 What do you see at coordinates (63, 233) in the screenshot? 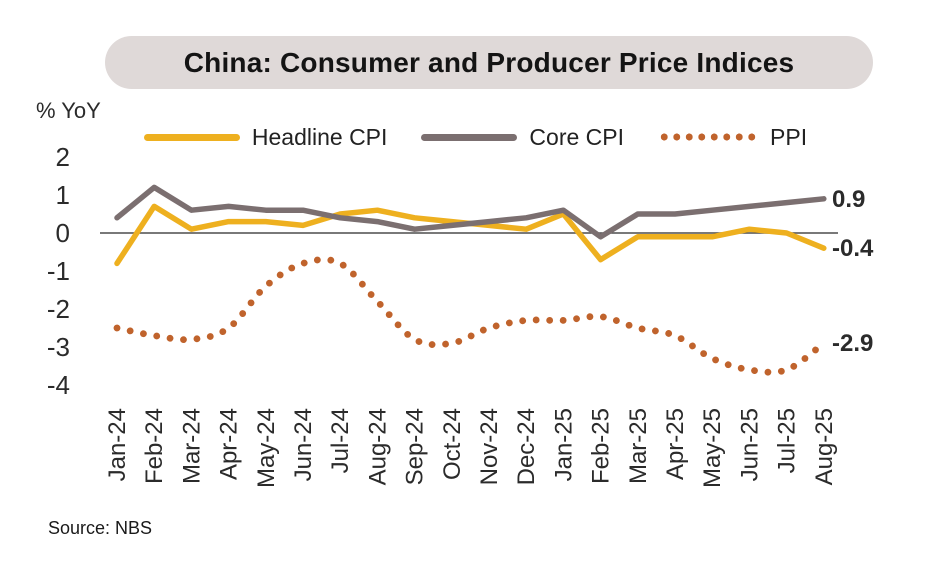
I see `y-tick-label: 0` at bounding box center [63, 233].